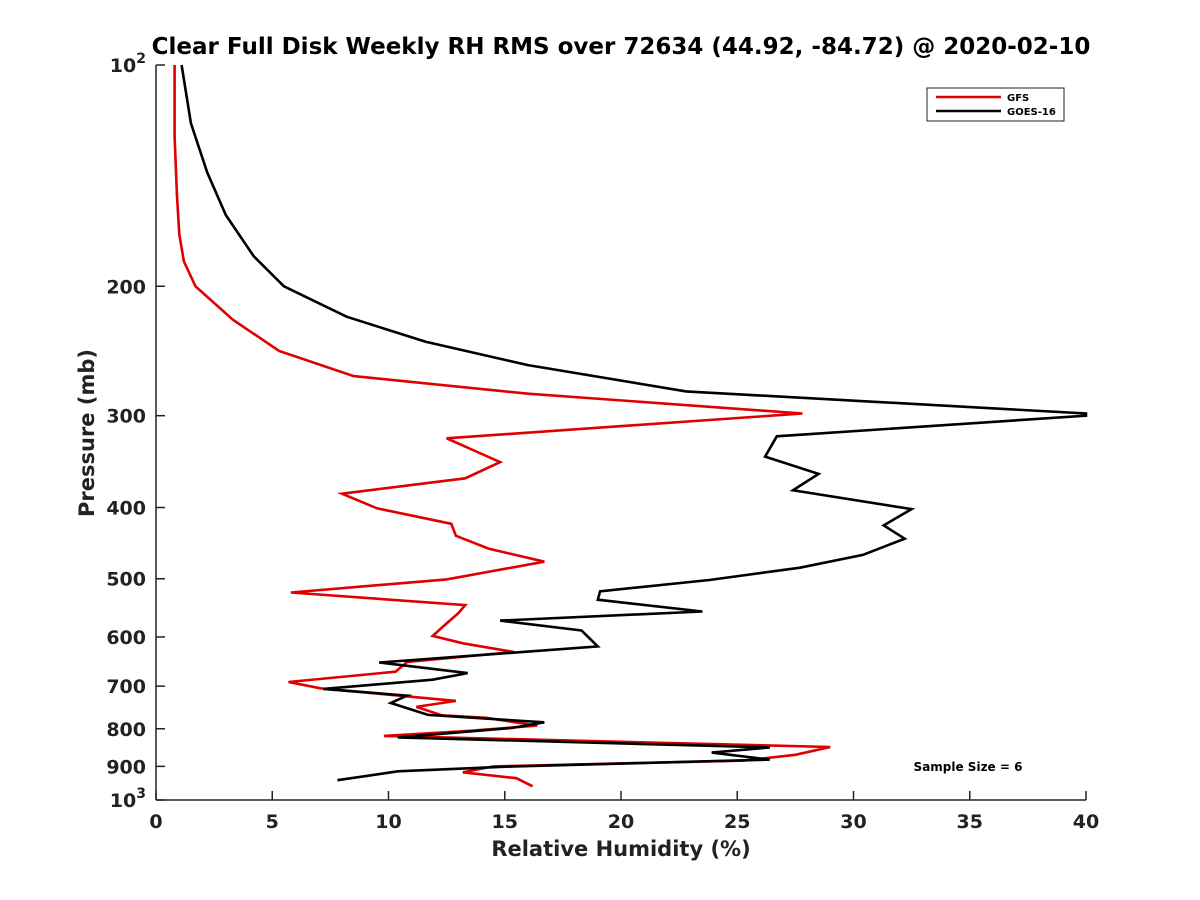 This screenshot has width=1200, height=900. Describe the element at coordinates (620, 849) in the screenshot. I see `x-axis-label: Relative Humidity (%)` at that location.